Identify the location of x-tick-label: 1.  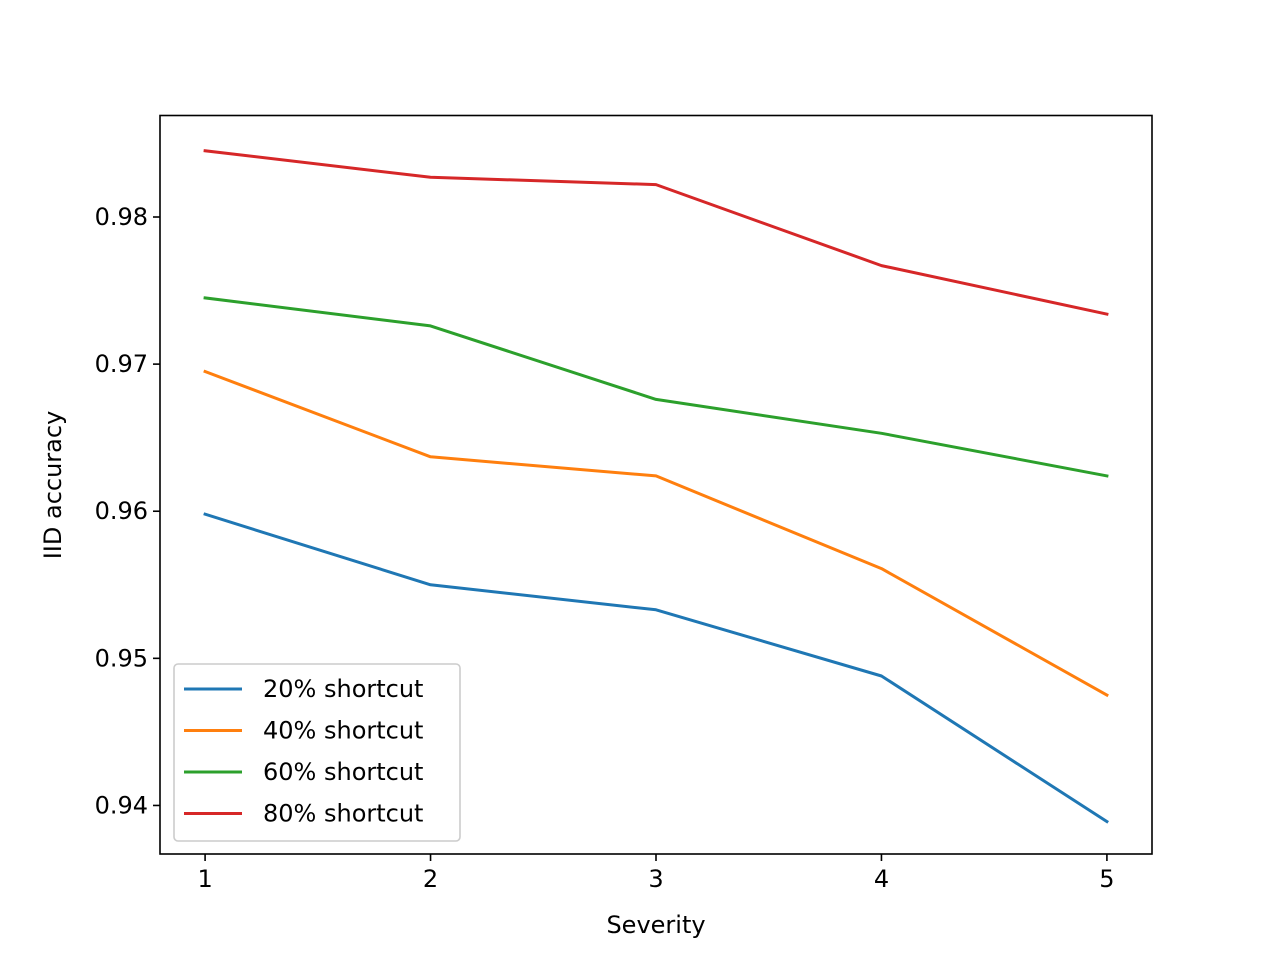
(204, 879).